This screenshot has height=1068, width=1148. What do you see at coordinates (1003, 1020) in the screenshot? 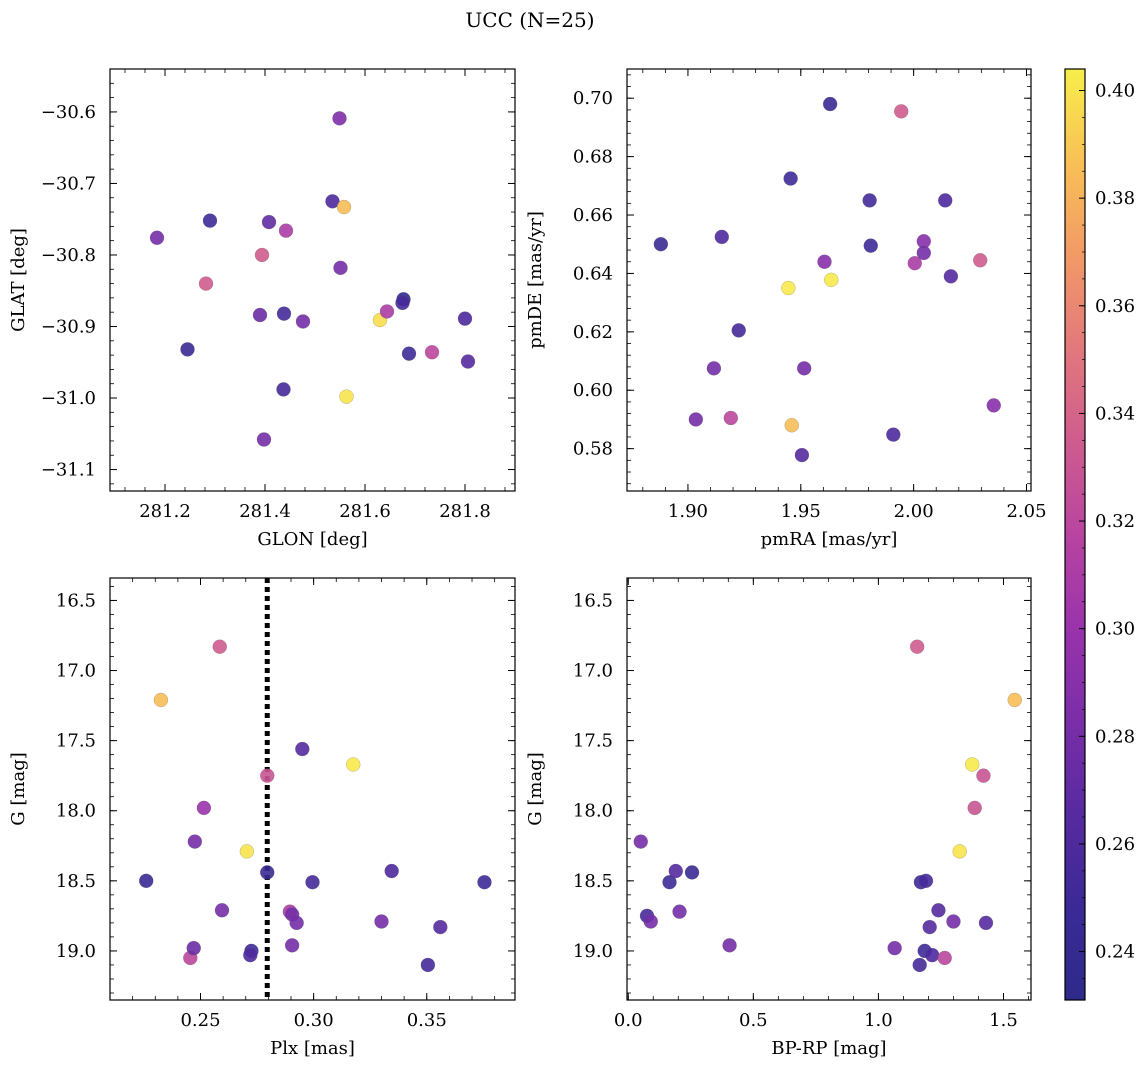
I see `x-tick-label: 1.5` at bounding box center [1003, 1020].